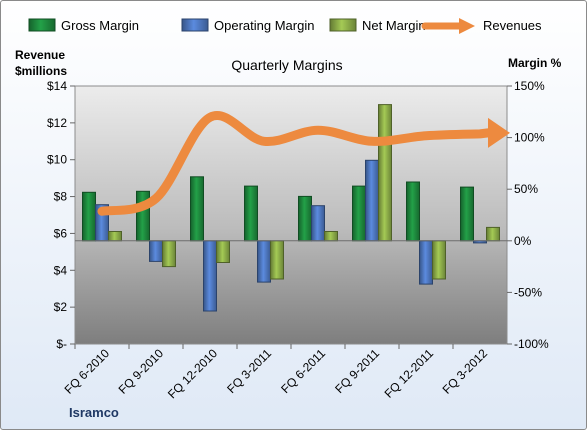 The width and height of the screenshot is (587, 430). What do you see at coordinates (57, 160) in the screenshot?
I see `left-tick-label-5: $10` at bounding box center [57, 160].